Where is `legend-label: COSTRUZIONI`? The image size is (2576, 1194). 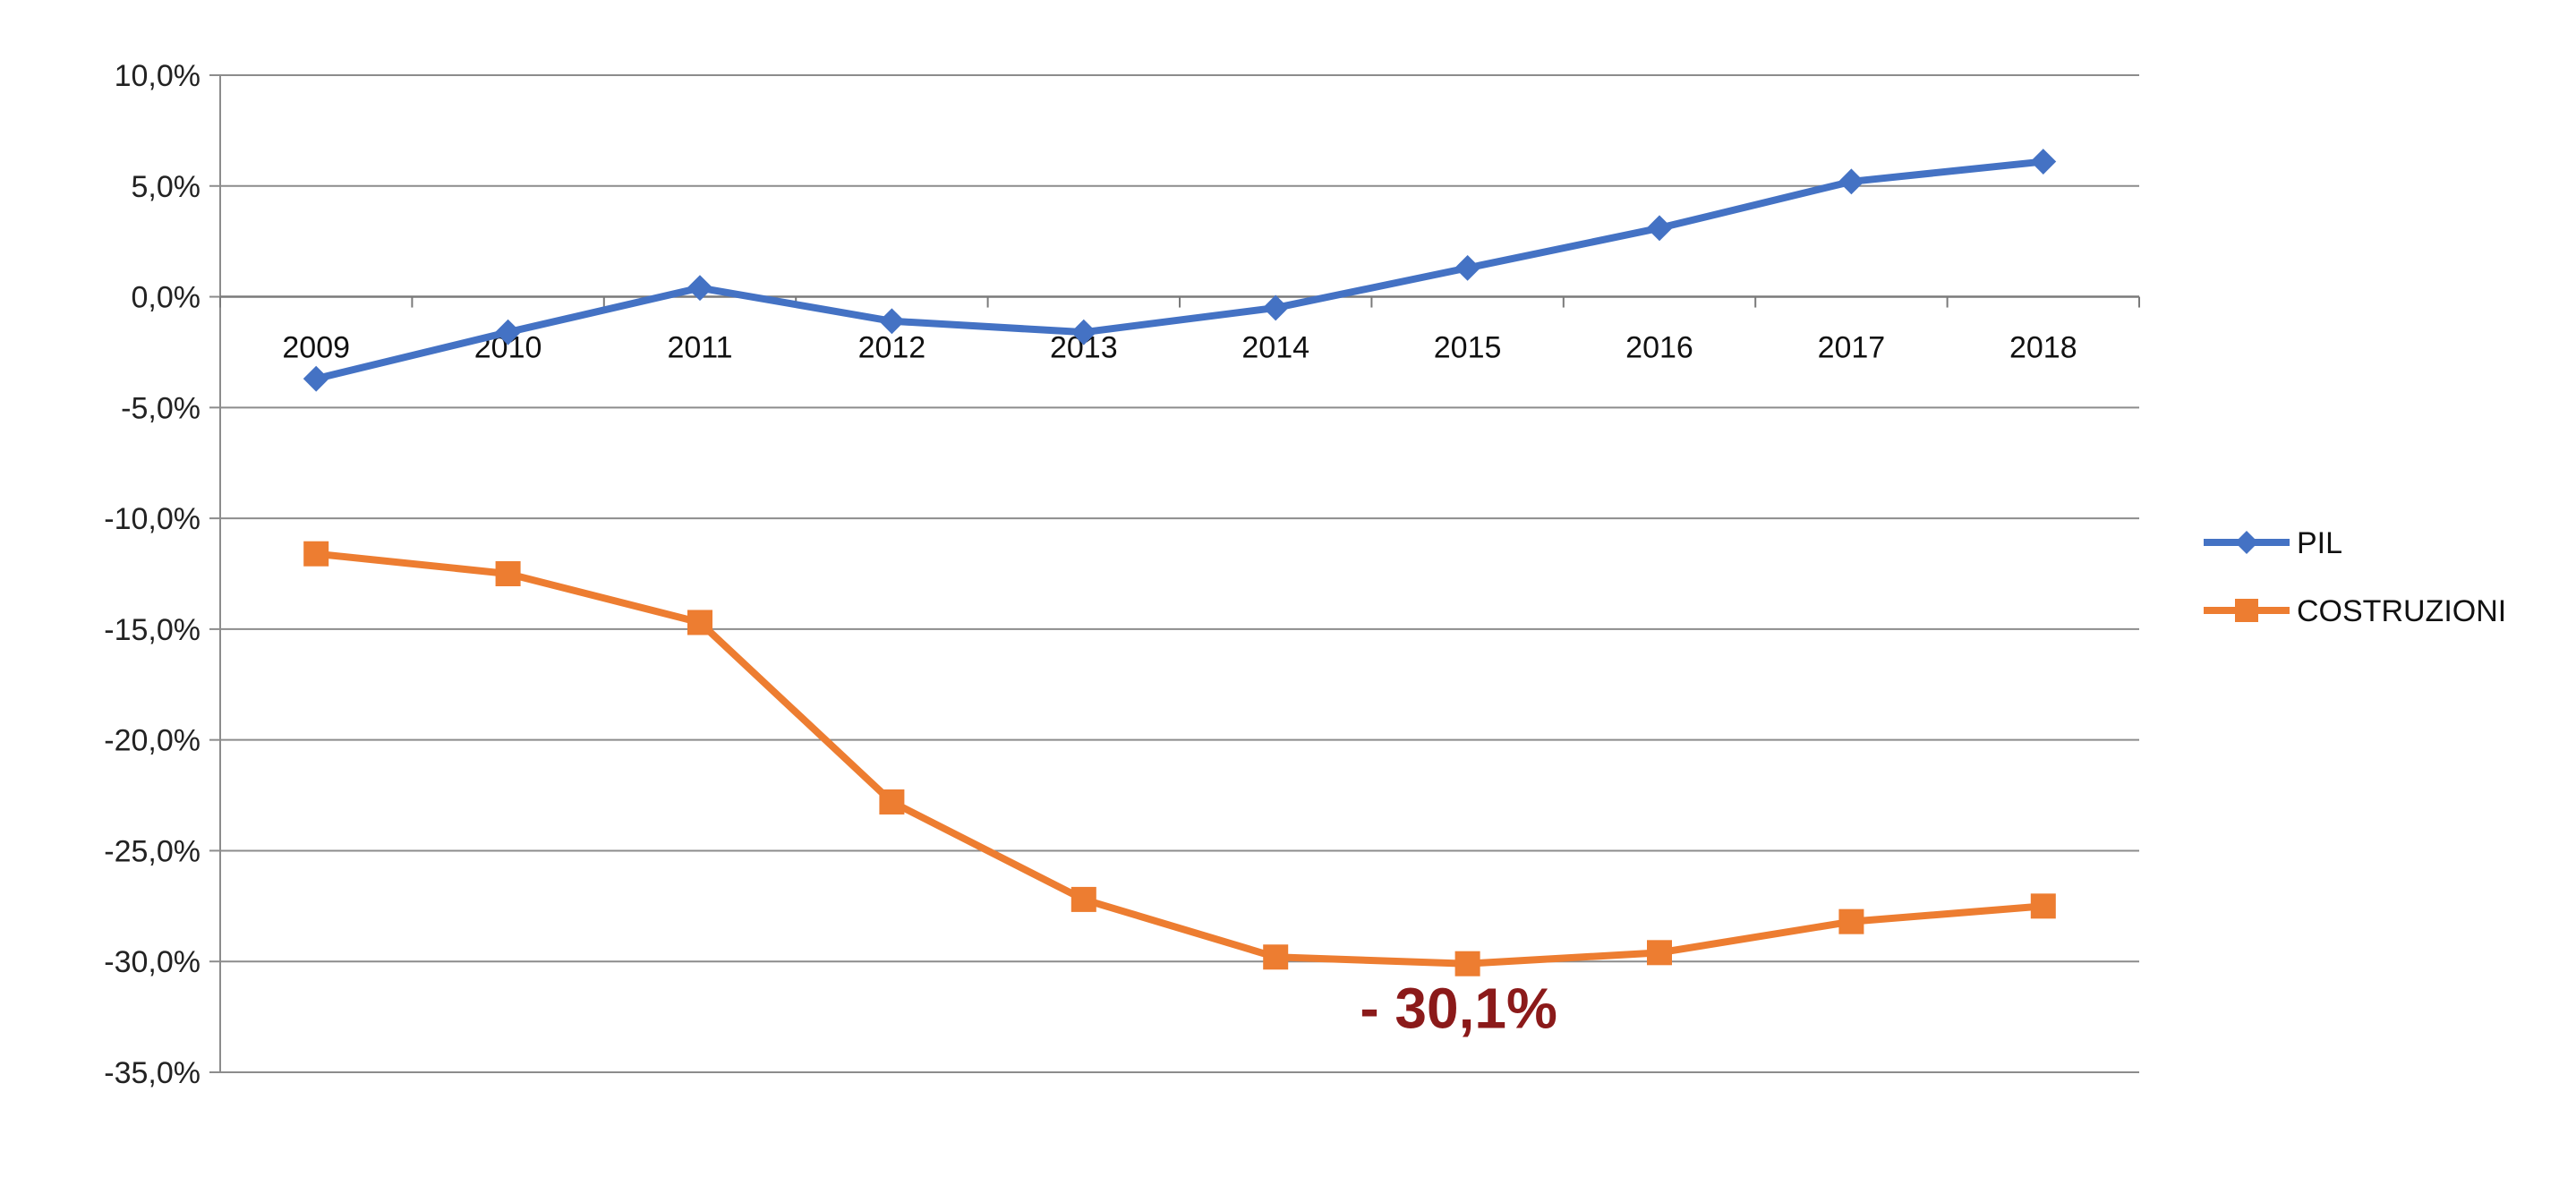
legend-label: COSTRUZIONI is located at coordinates (2401, 611).